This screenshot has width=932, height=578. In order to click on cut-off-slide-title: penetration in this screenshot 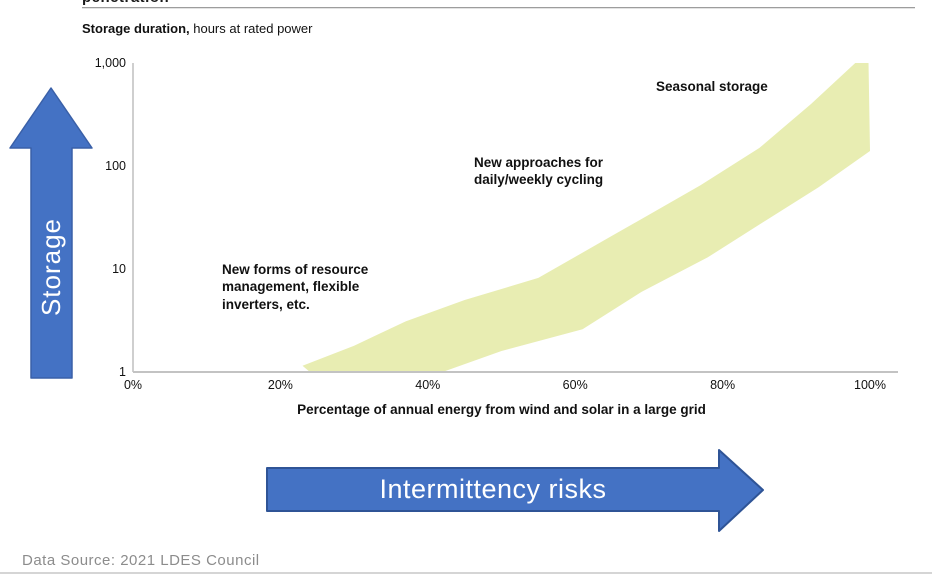, I will do `click(502, 3)`.